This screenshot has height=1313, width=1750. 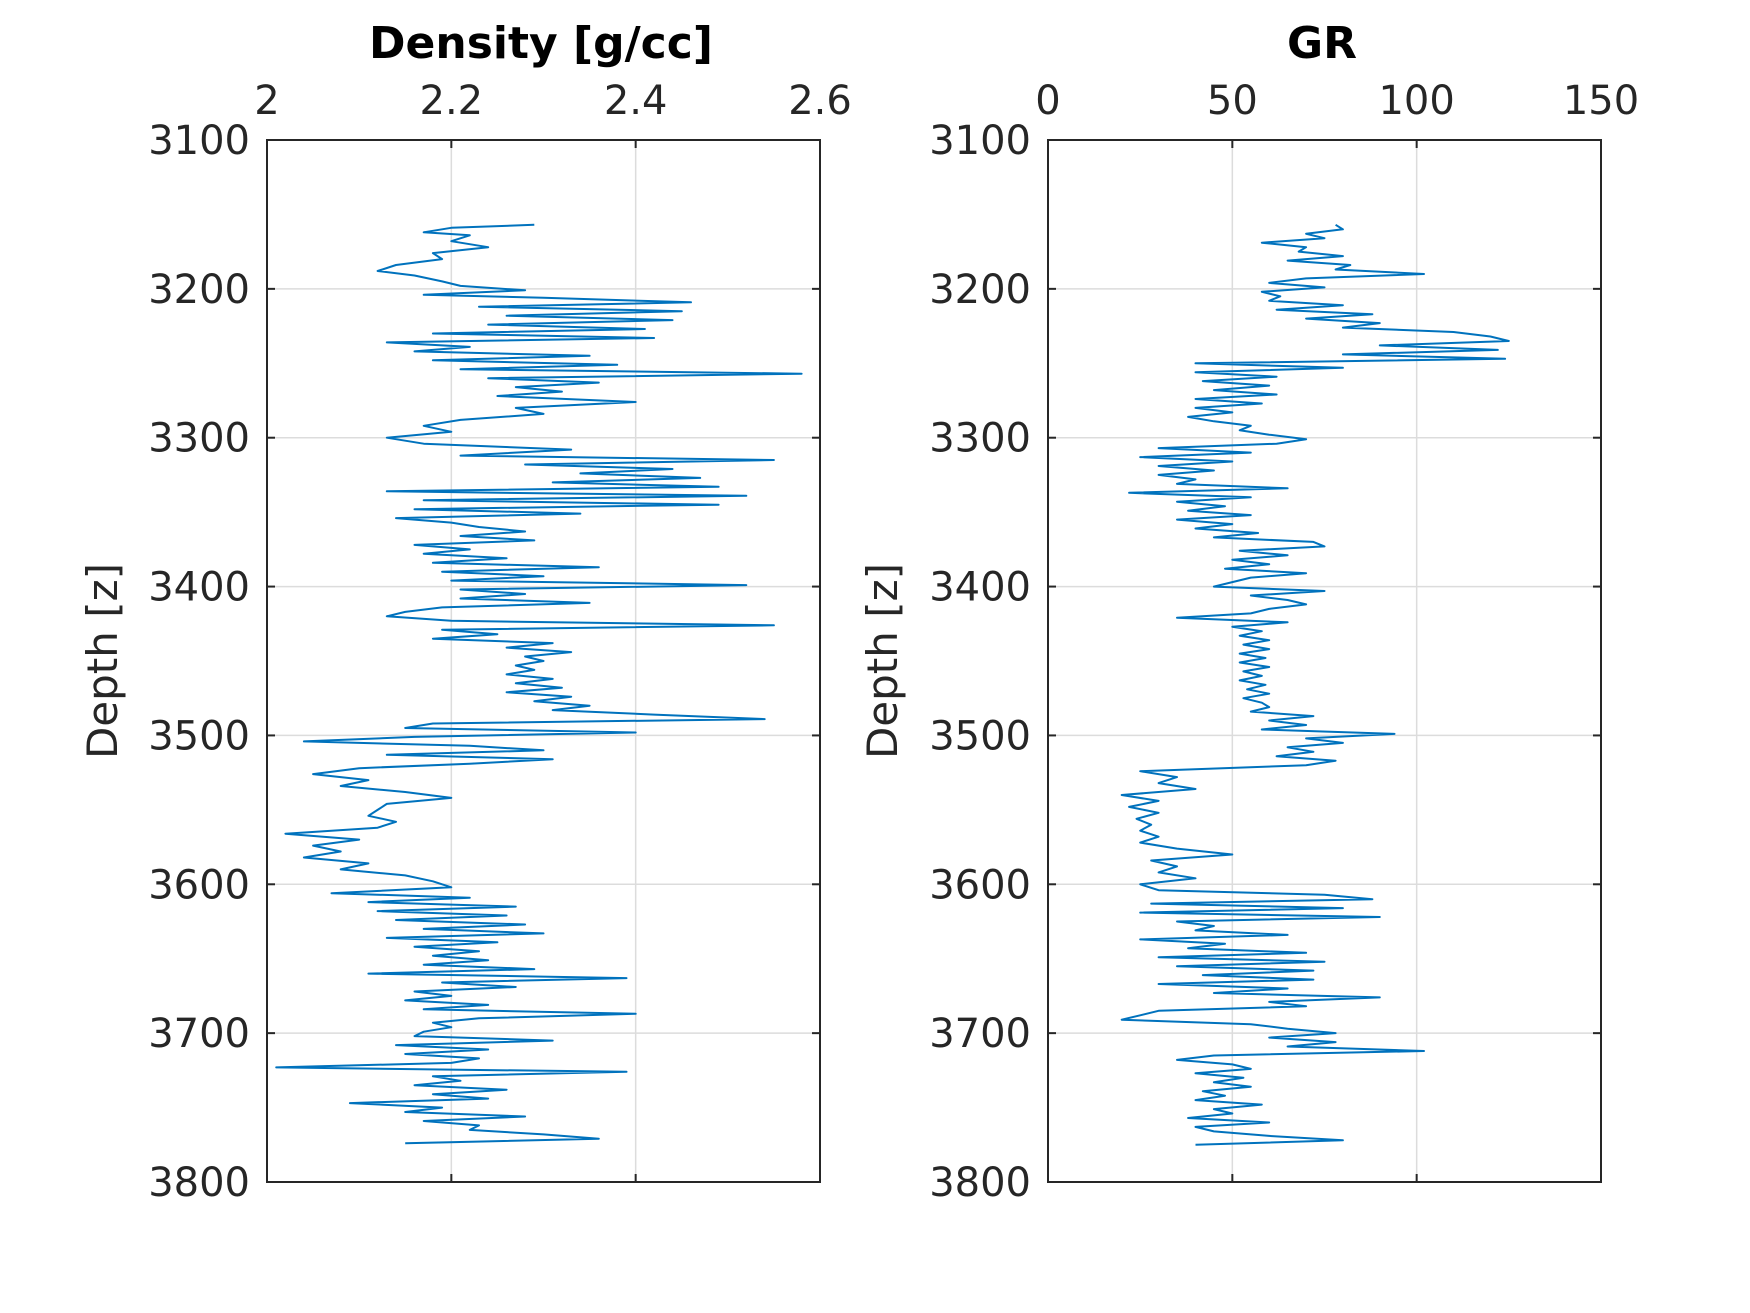 What do you see at coordinates (980, 736) in the screenshot?
I see `gr-ytick-label: 3500` at bounding box center [980, 736].